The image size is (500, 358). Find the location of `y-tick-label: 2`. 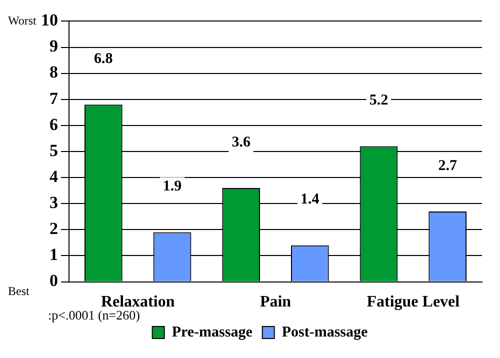

y-tick-label: 2 is located at coordinates (54, 228).